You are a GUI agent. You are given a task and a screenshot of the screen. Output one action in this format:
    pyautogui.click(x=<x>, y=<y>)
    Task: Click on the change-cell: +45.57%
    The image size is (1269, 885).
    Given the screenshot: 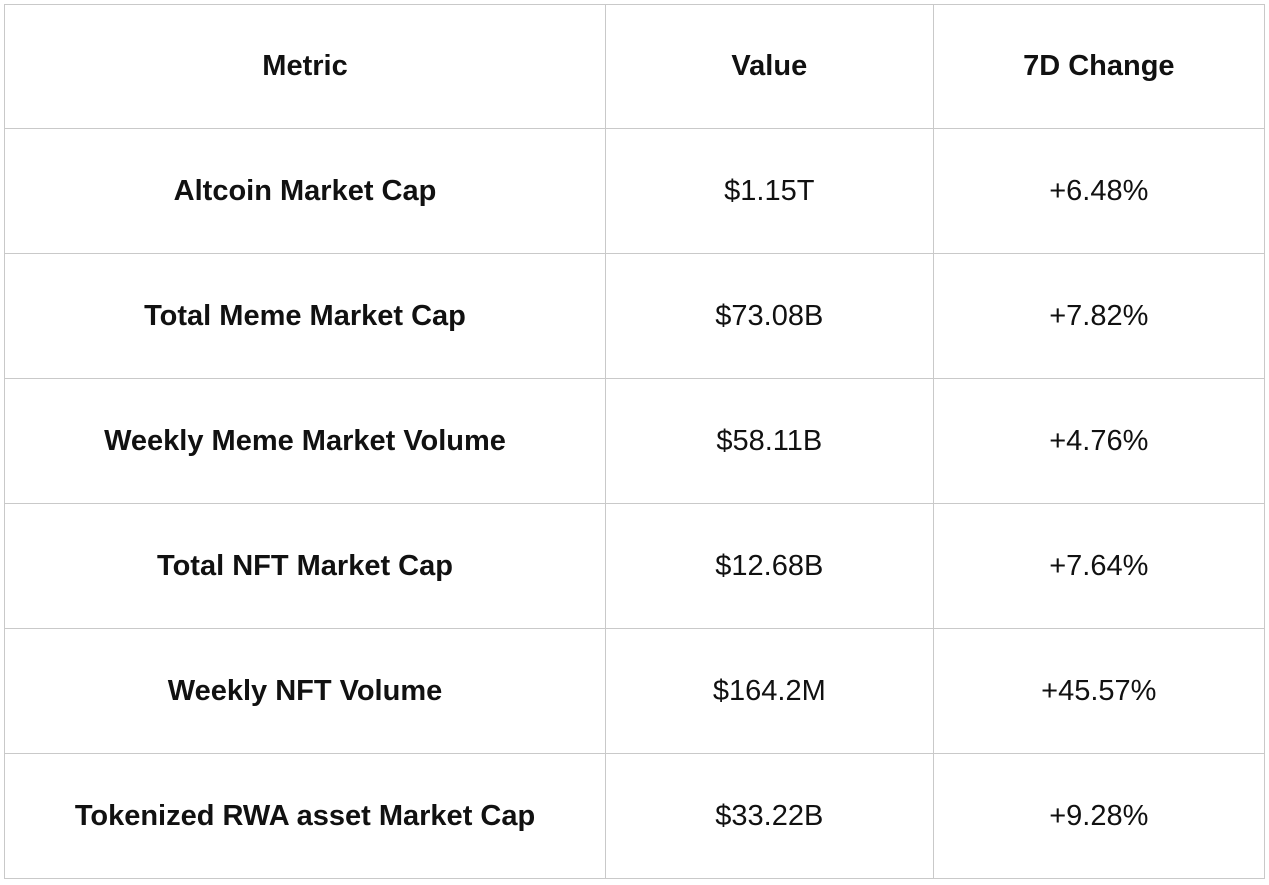 What is the action you would take?
    pyautogui.click(x=1099, y=691)
    